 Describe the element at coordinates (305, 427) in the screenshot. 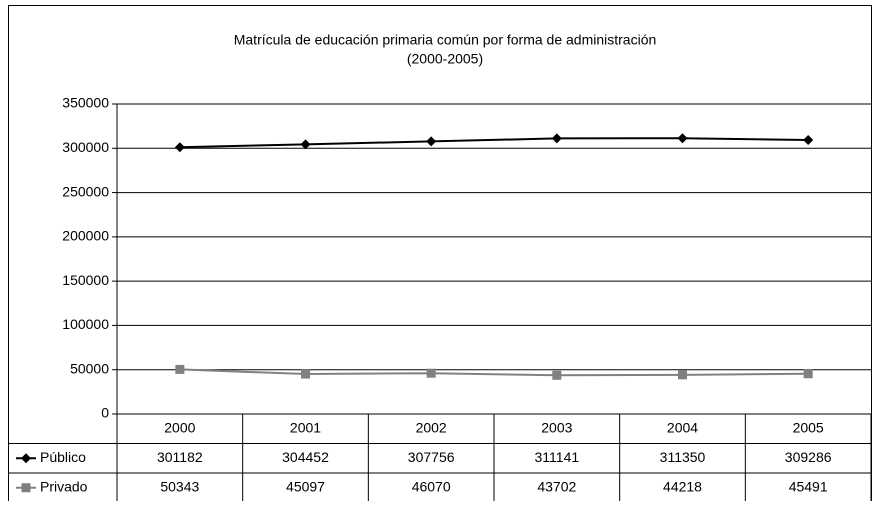

I see `x-tick-label: 2001` at that location.